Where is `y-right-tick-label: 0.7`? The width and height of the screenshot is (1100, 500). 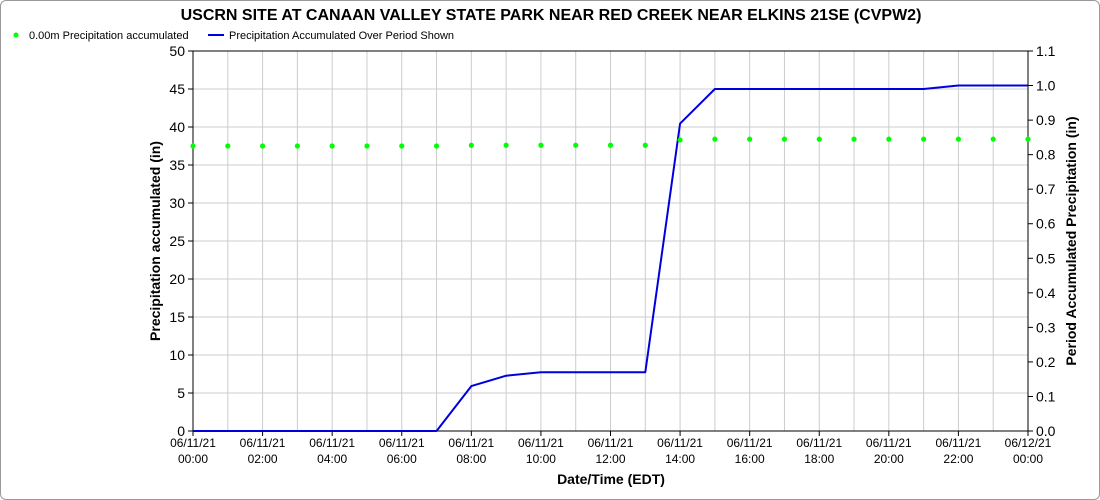
y-right-tick-label: 0.7 is located at coordinates (1046, 189).